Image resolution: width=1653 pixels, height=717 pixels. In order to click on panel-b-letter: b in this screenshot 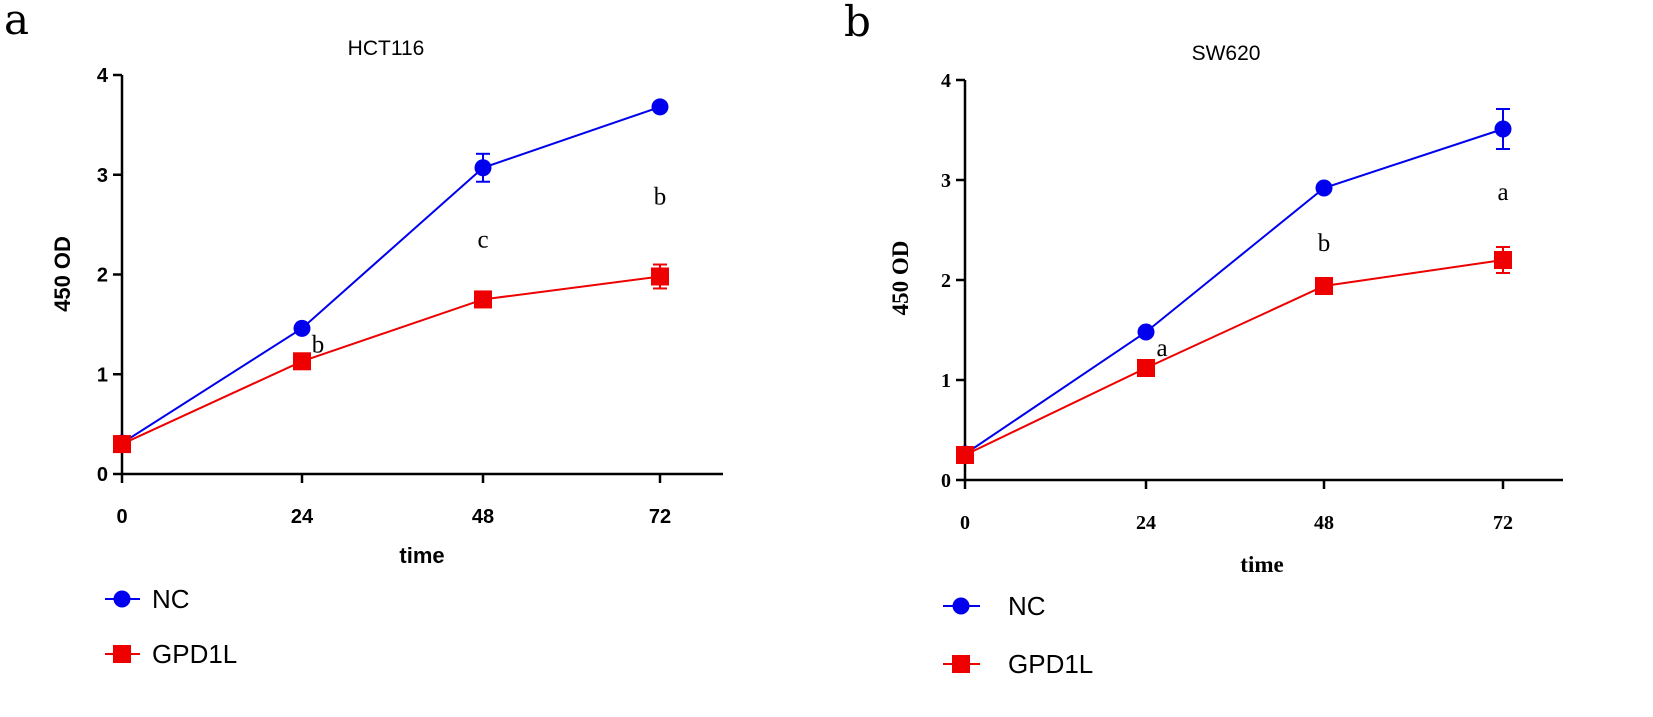, I will do `click(857, 23)`.